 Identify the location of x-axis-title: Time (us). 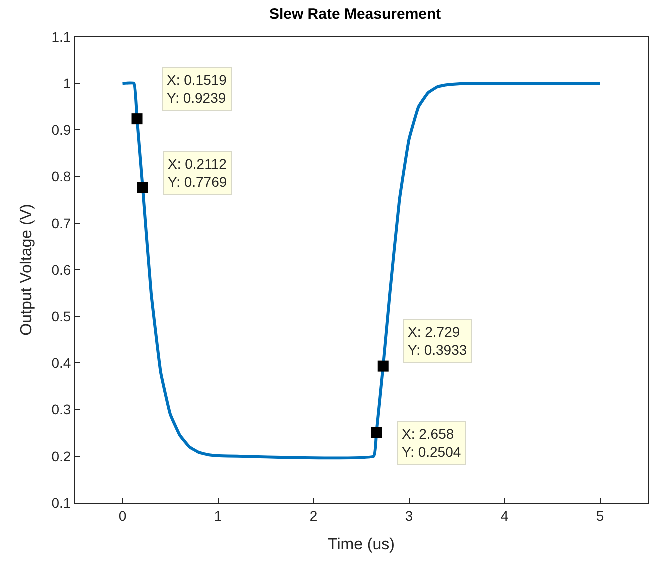
(361, 545).